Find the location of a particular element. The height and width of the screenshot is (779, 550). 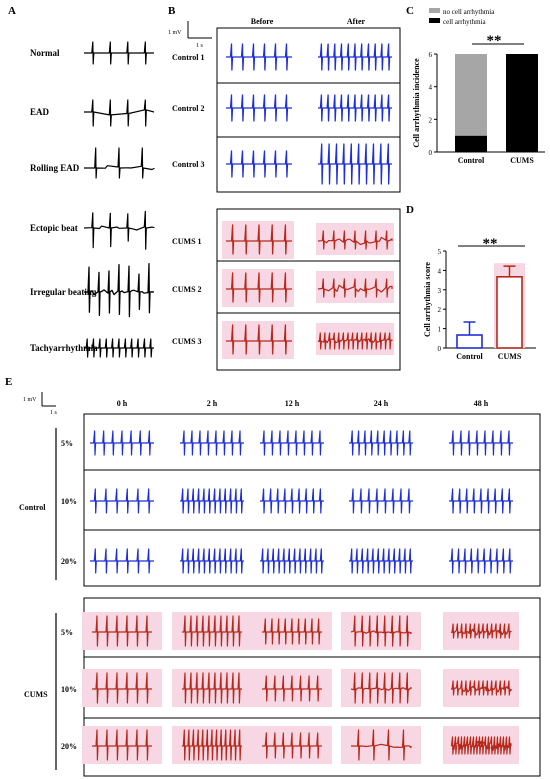

panel-b-col-after: After is located at coordinates (356, 21).